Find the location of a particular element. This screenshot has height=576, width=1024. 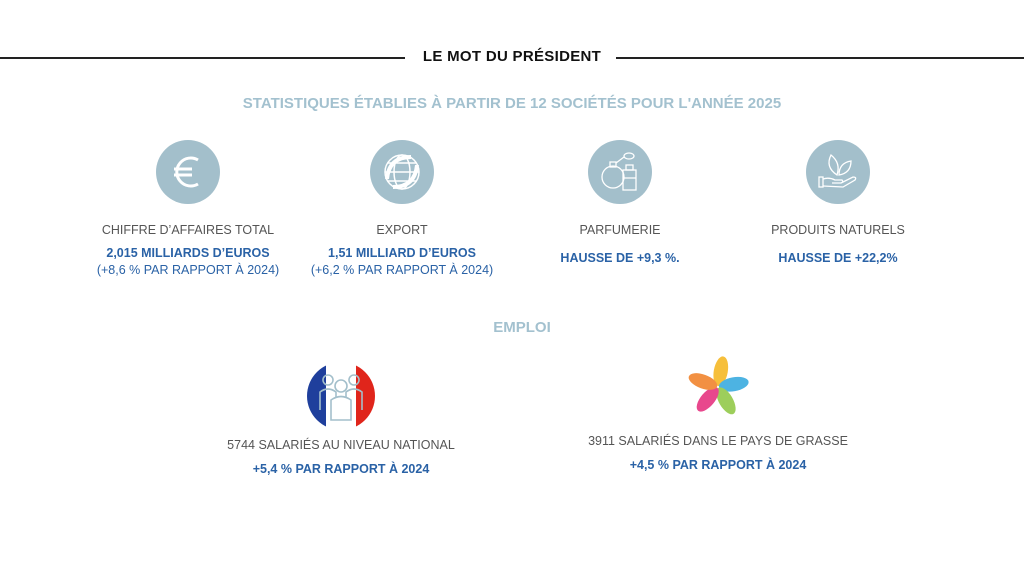

emploi-label: 5744 SALARIÉS AU NIVEAU NATIONAL is located at coordinates (341, 445).